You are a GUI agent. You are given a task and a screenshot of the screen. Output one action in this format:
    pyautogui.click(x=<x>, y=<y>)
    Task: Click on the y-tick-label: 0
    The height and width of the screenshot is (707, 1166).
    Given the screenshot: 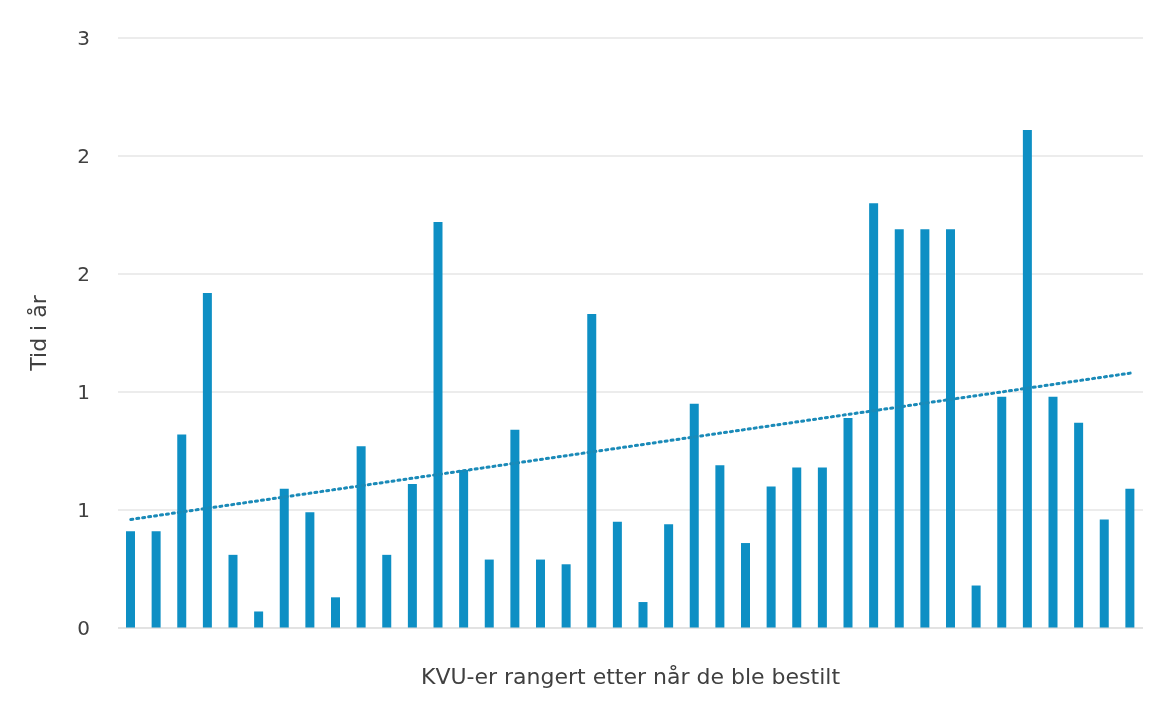 What is the action you would take?
    pyautogui.click(x=83, y=628)
    